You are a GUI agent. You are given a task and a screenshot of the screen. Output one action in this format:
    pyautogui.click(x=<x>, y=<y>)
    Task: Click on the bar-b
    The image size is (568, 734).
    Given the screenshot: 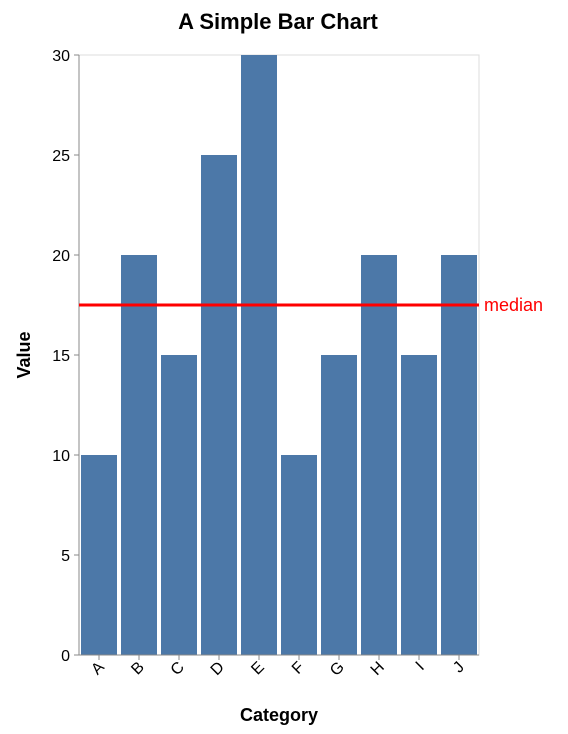 What is the action you would take?
    pyautogui.click(x=139, y=455)
    